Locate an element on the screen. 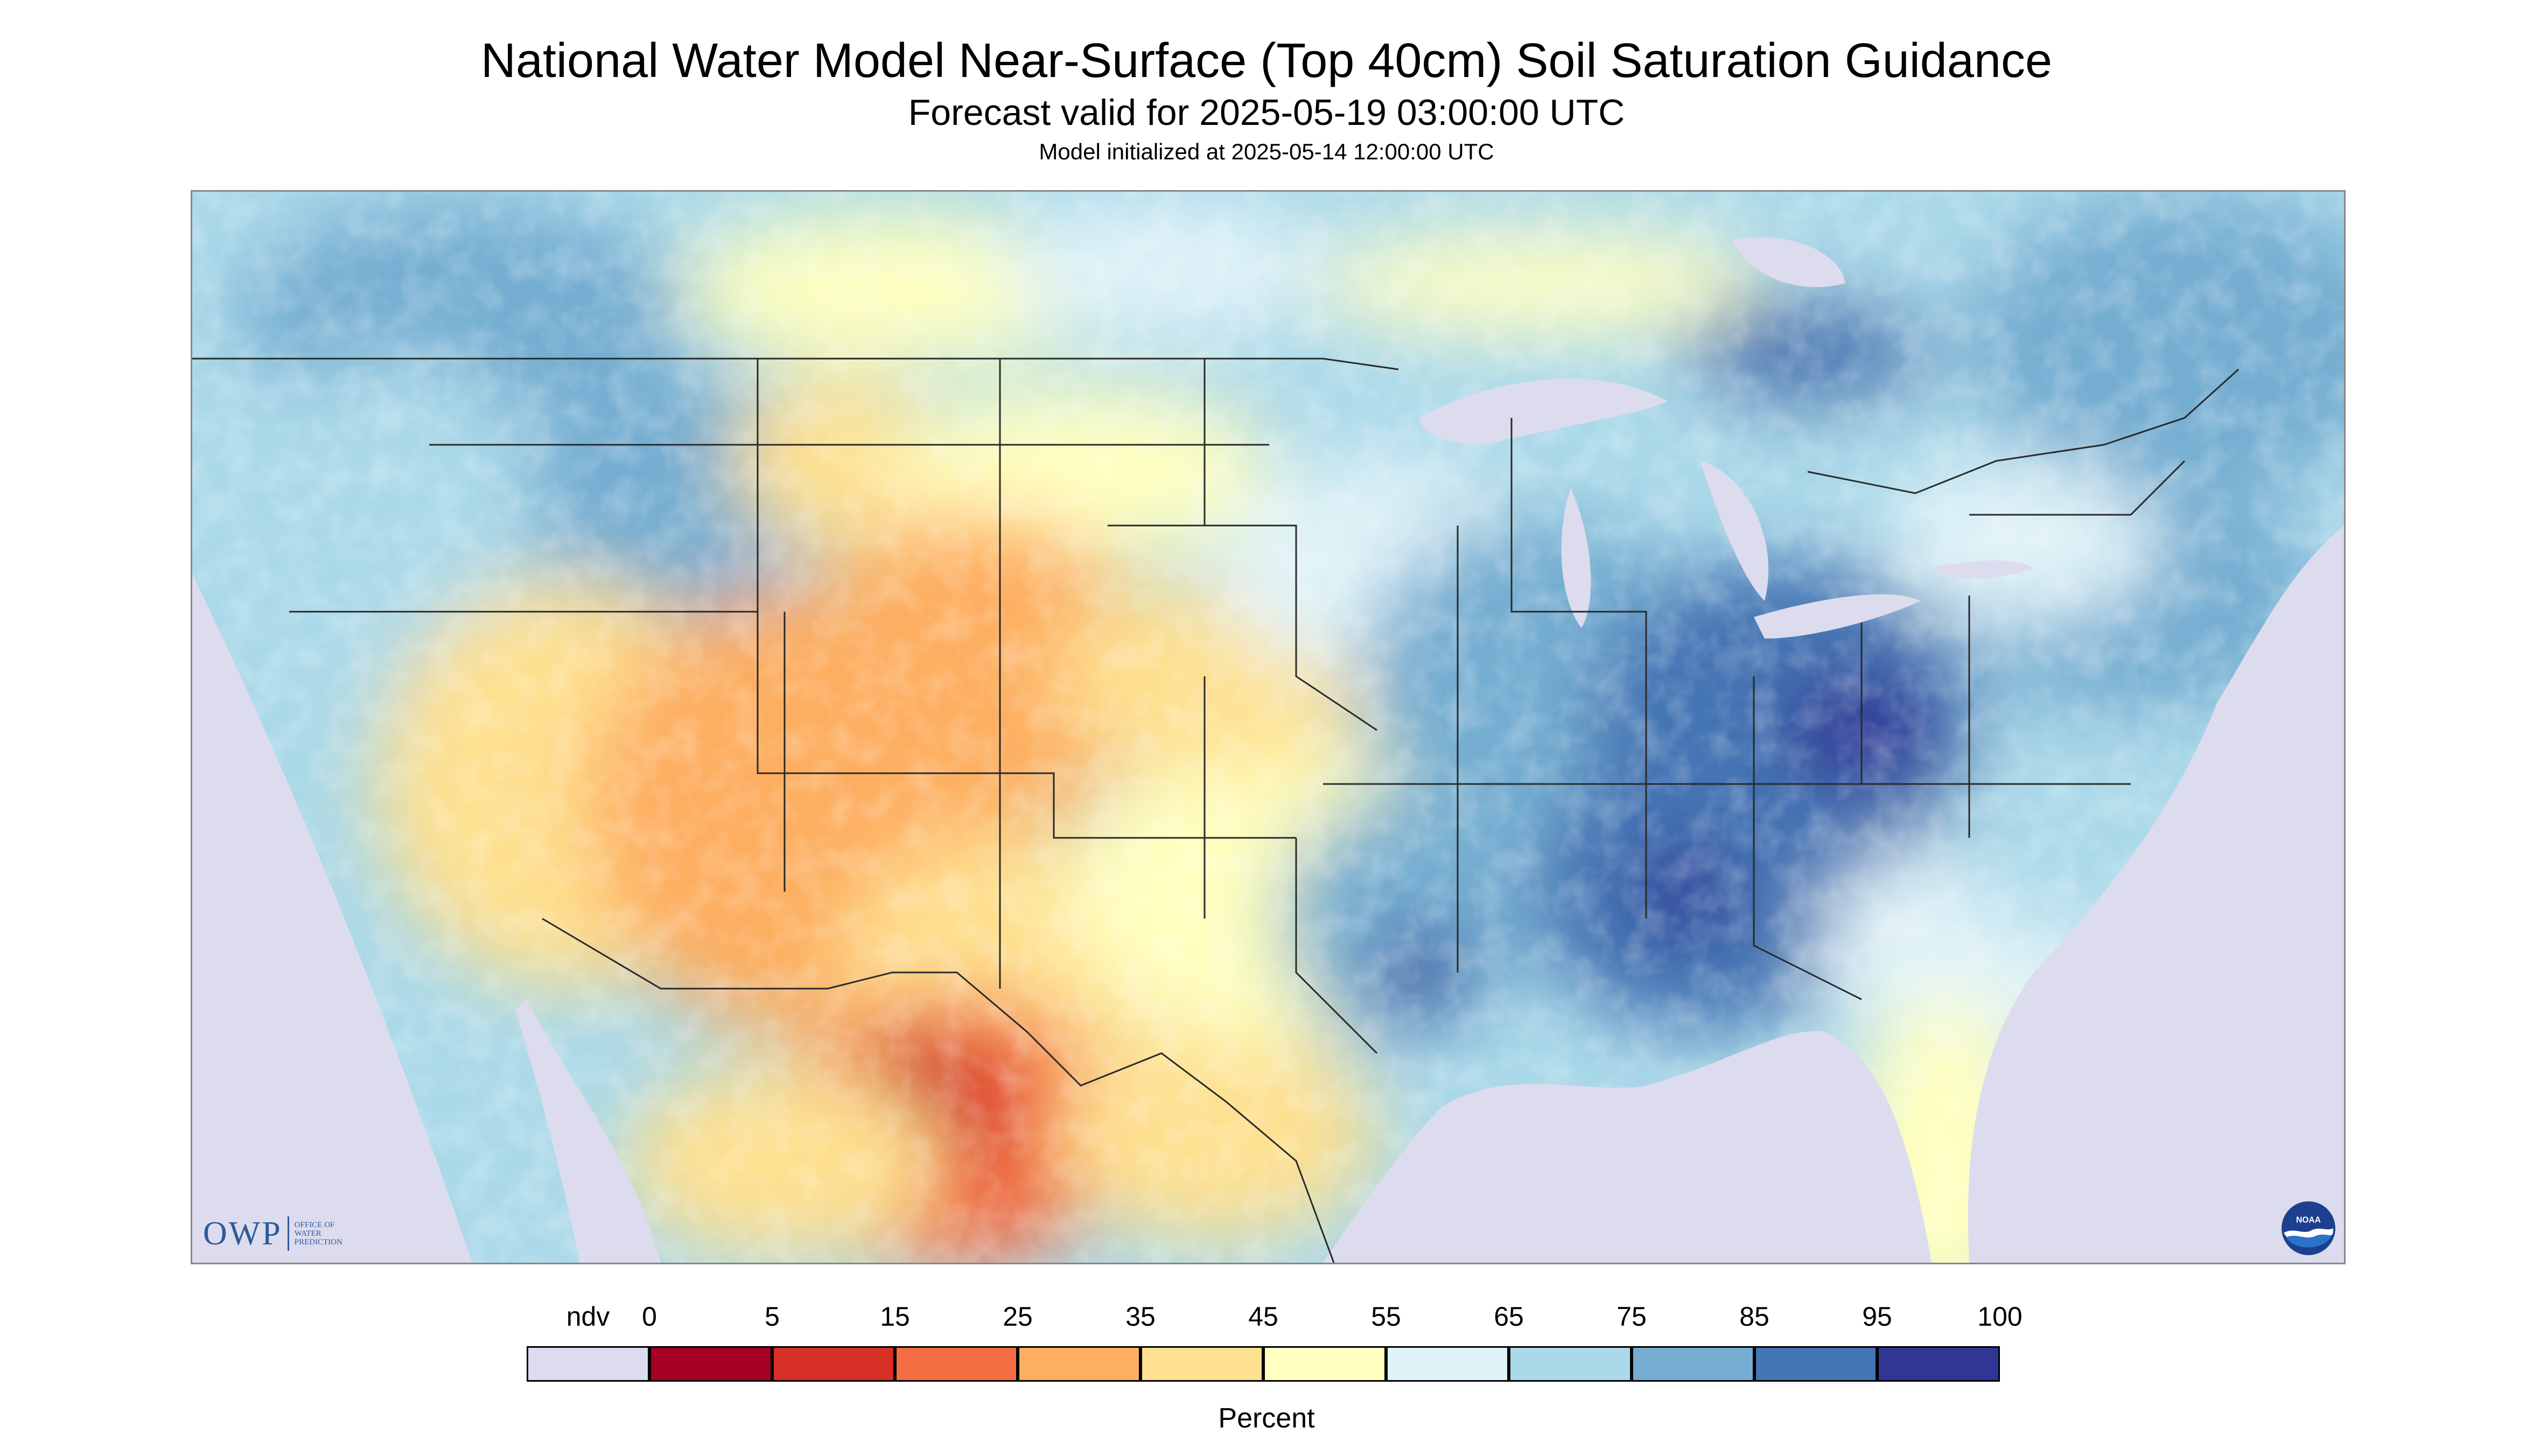 This screenshot has width=2533, height=1456. state-line-i is located at coordinates (1565, 749).